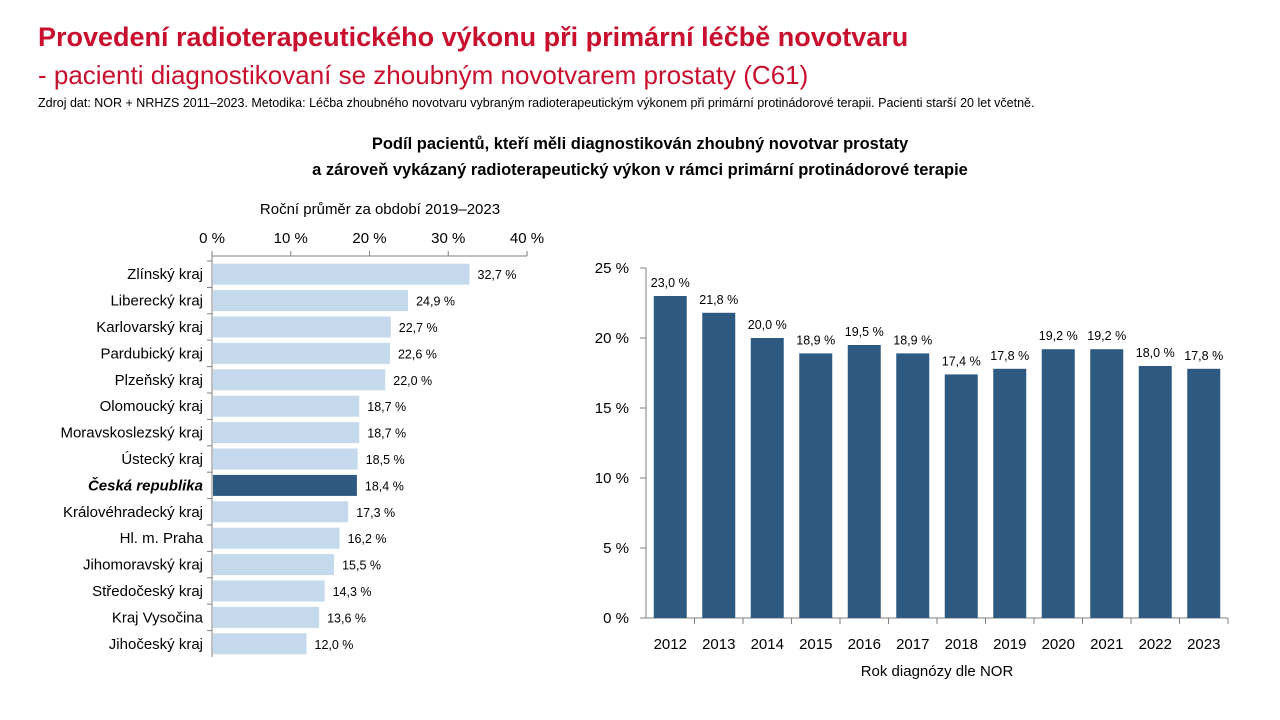 Image resolution: width=1280 pixels, height=720 pixels. Describe the element at coordinates (131, 433) in the screenshot. I see `category-label: Moravskoslezský kraj` at that location.